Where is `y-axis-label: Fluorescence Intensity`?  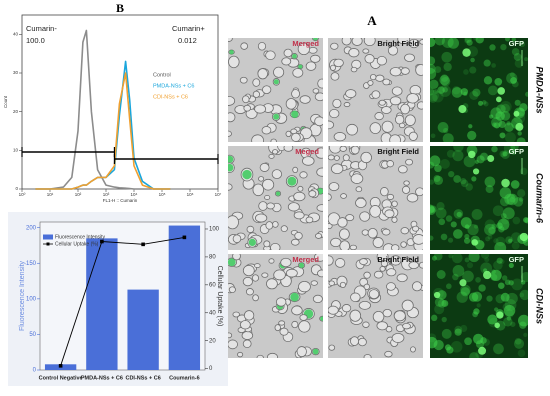
y-axis-label: Fluorescence Intensity is located at coordinates (22, 295).